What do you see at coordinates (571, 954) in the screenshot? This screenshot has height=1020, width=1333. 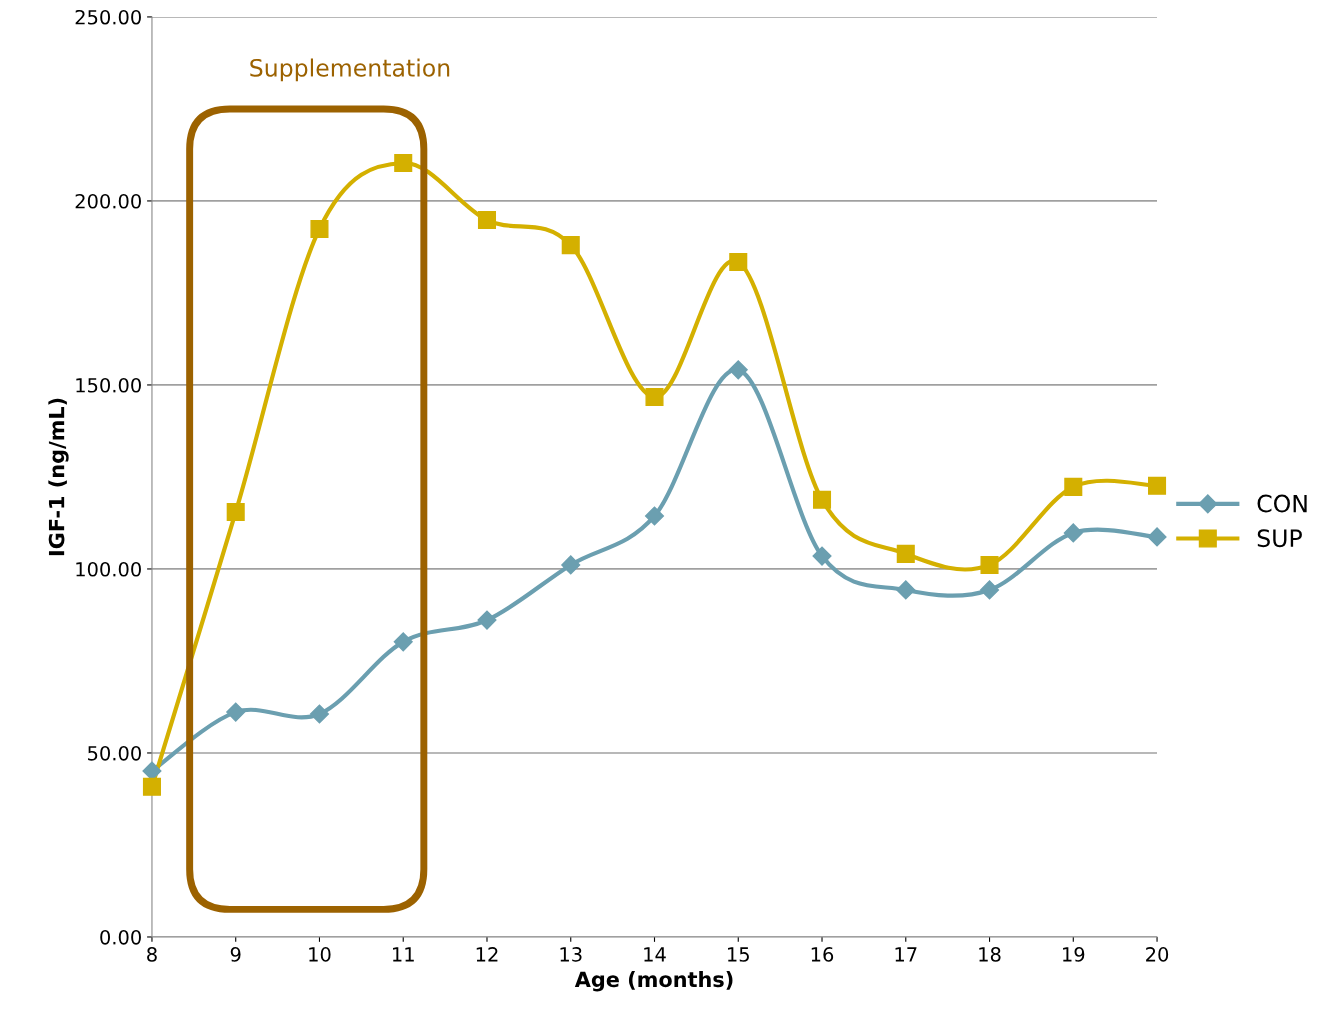 I see `x-tick-label: 13` at bounding box center [571, 954].